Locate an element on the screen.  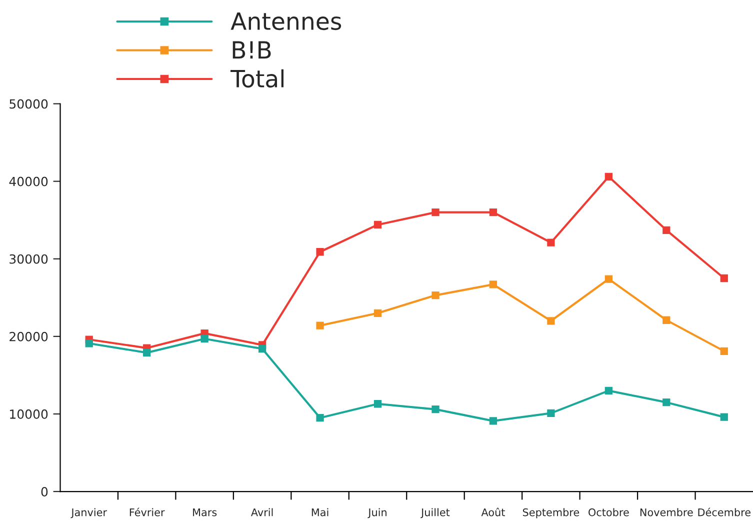
legend-label: Antennes is located at coordinates (286, 21).